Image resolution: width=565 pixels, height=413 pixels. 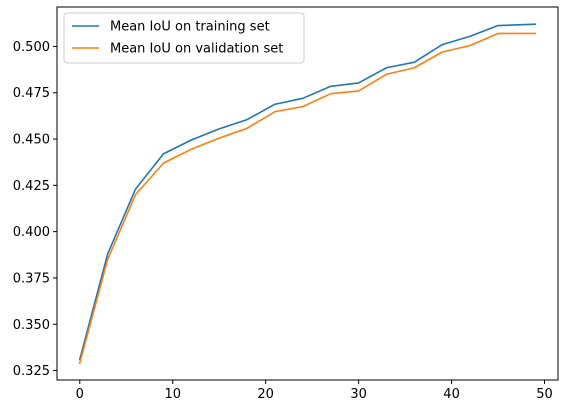 What do you see at coordinates (358, 394) in the screenshot?
I see `x-tick-label: 30` at bounding box center [358, 394].